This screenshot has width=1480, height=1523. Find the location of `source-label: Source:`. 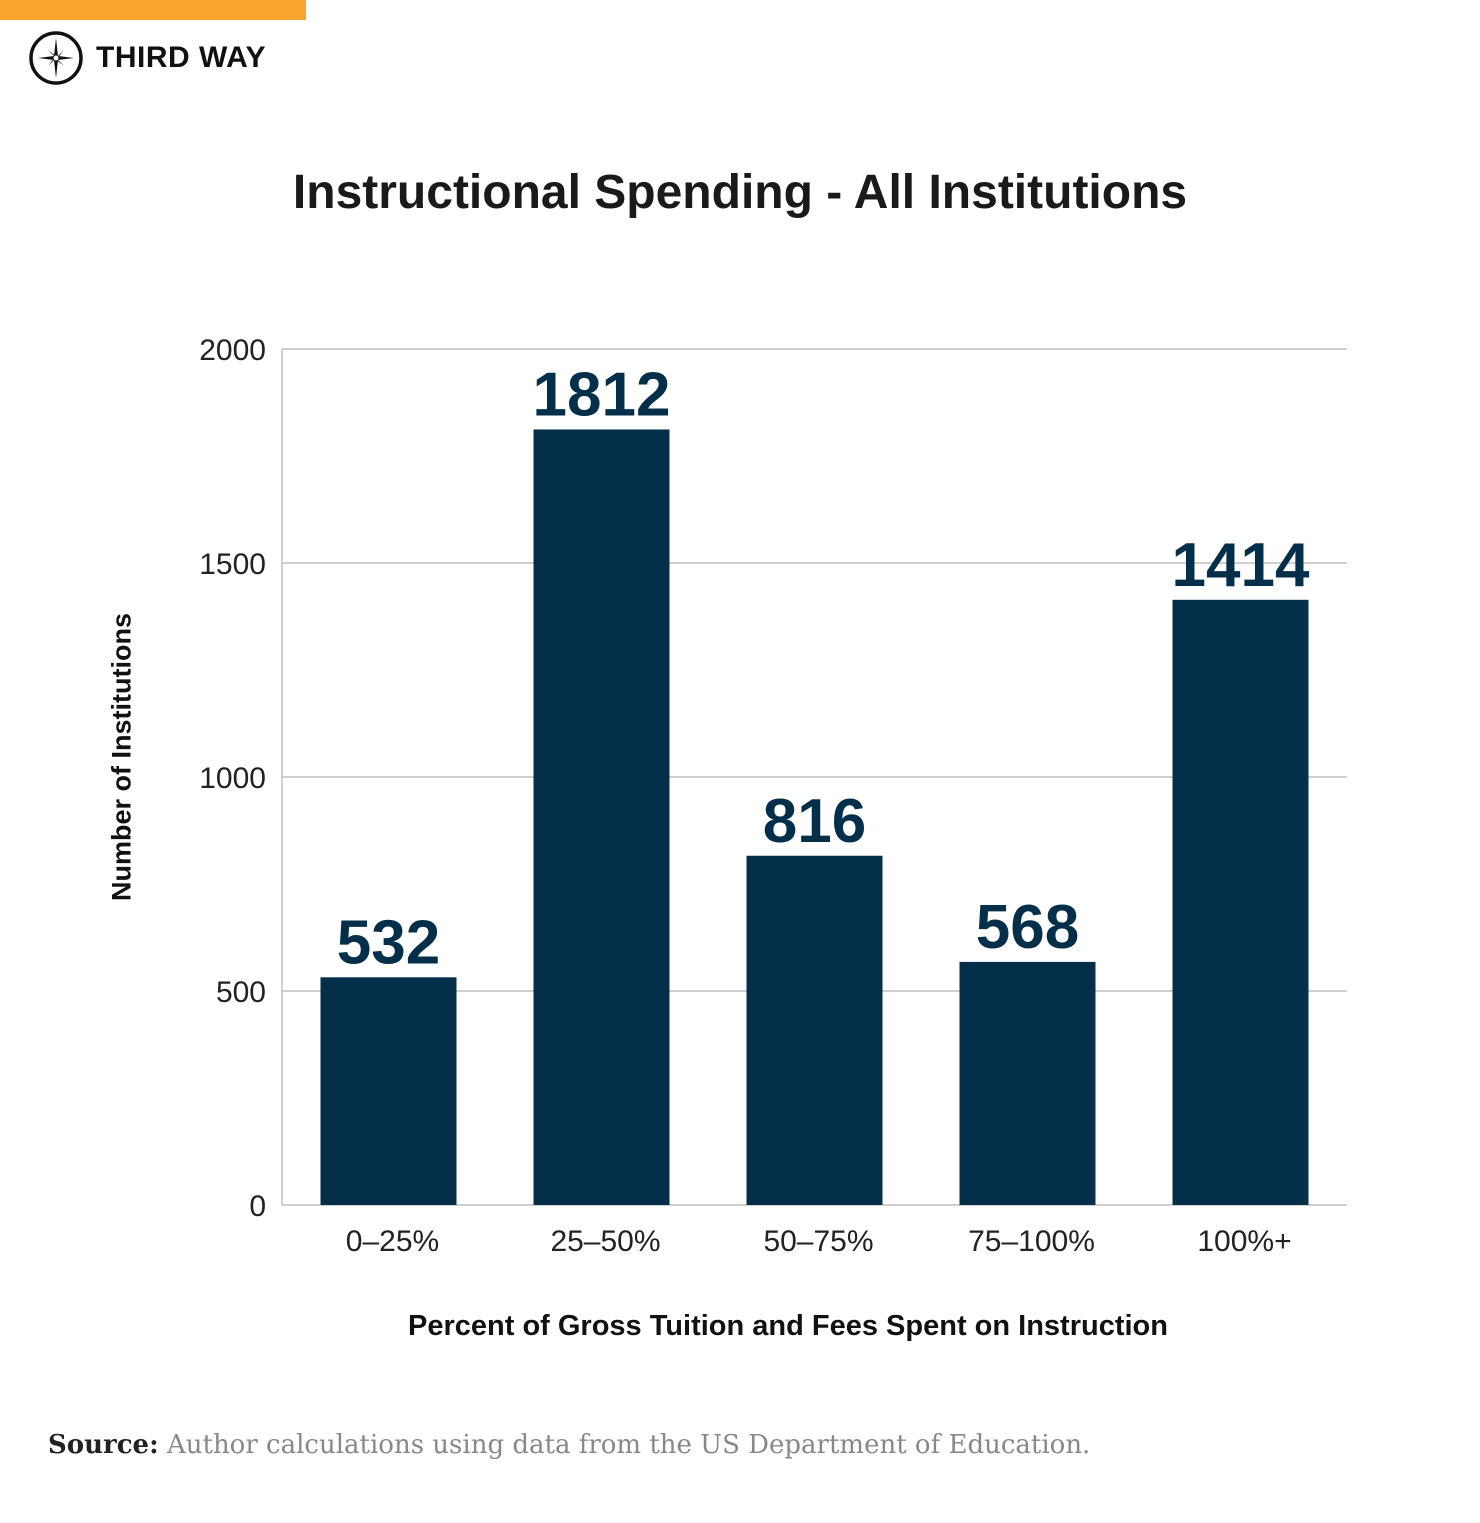

source-label: Source: is located at coordinates (103, 1445).